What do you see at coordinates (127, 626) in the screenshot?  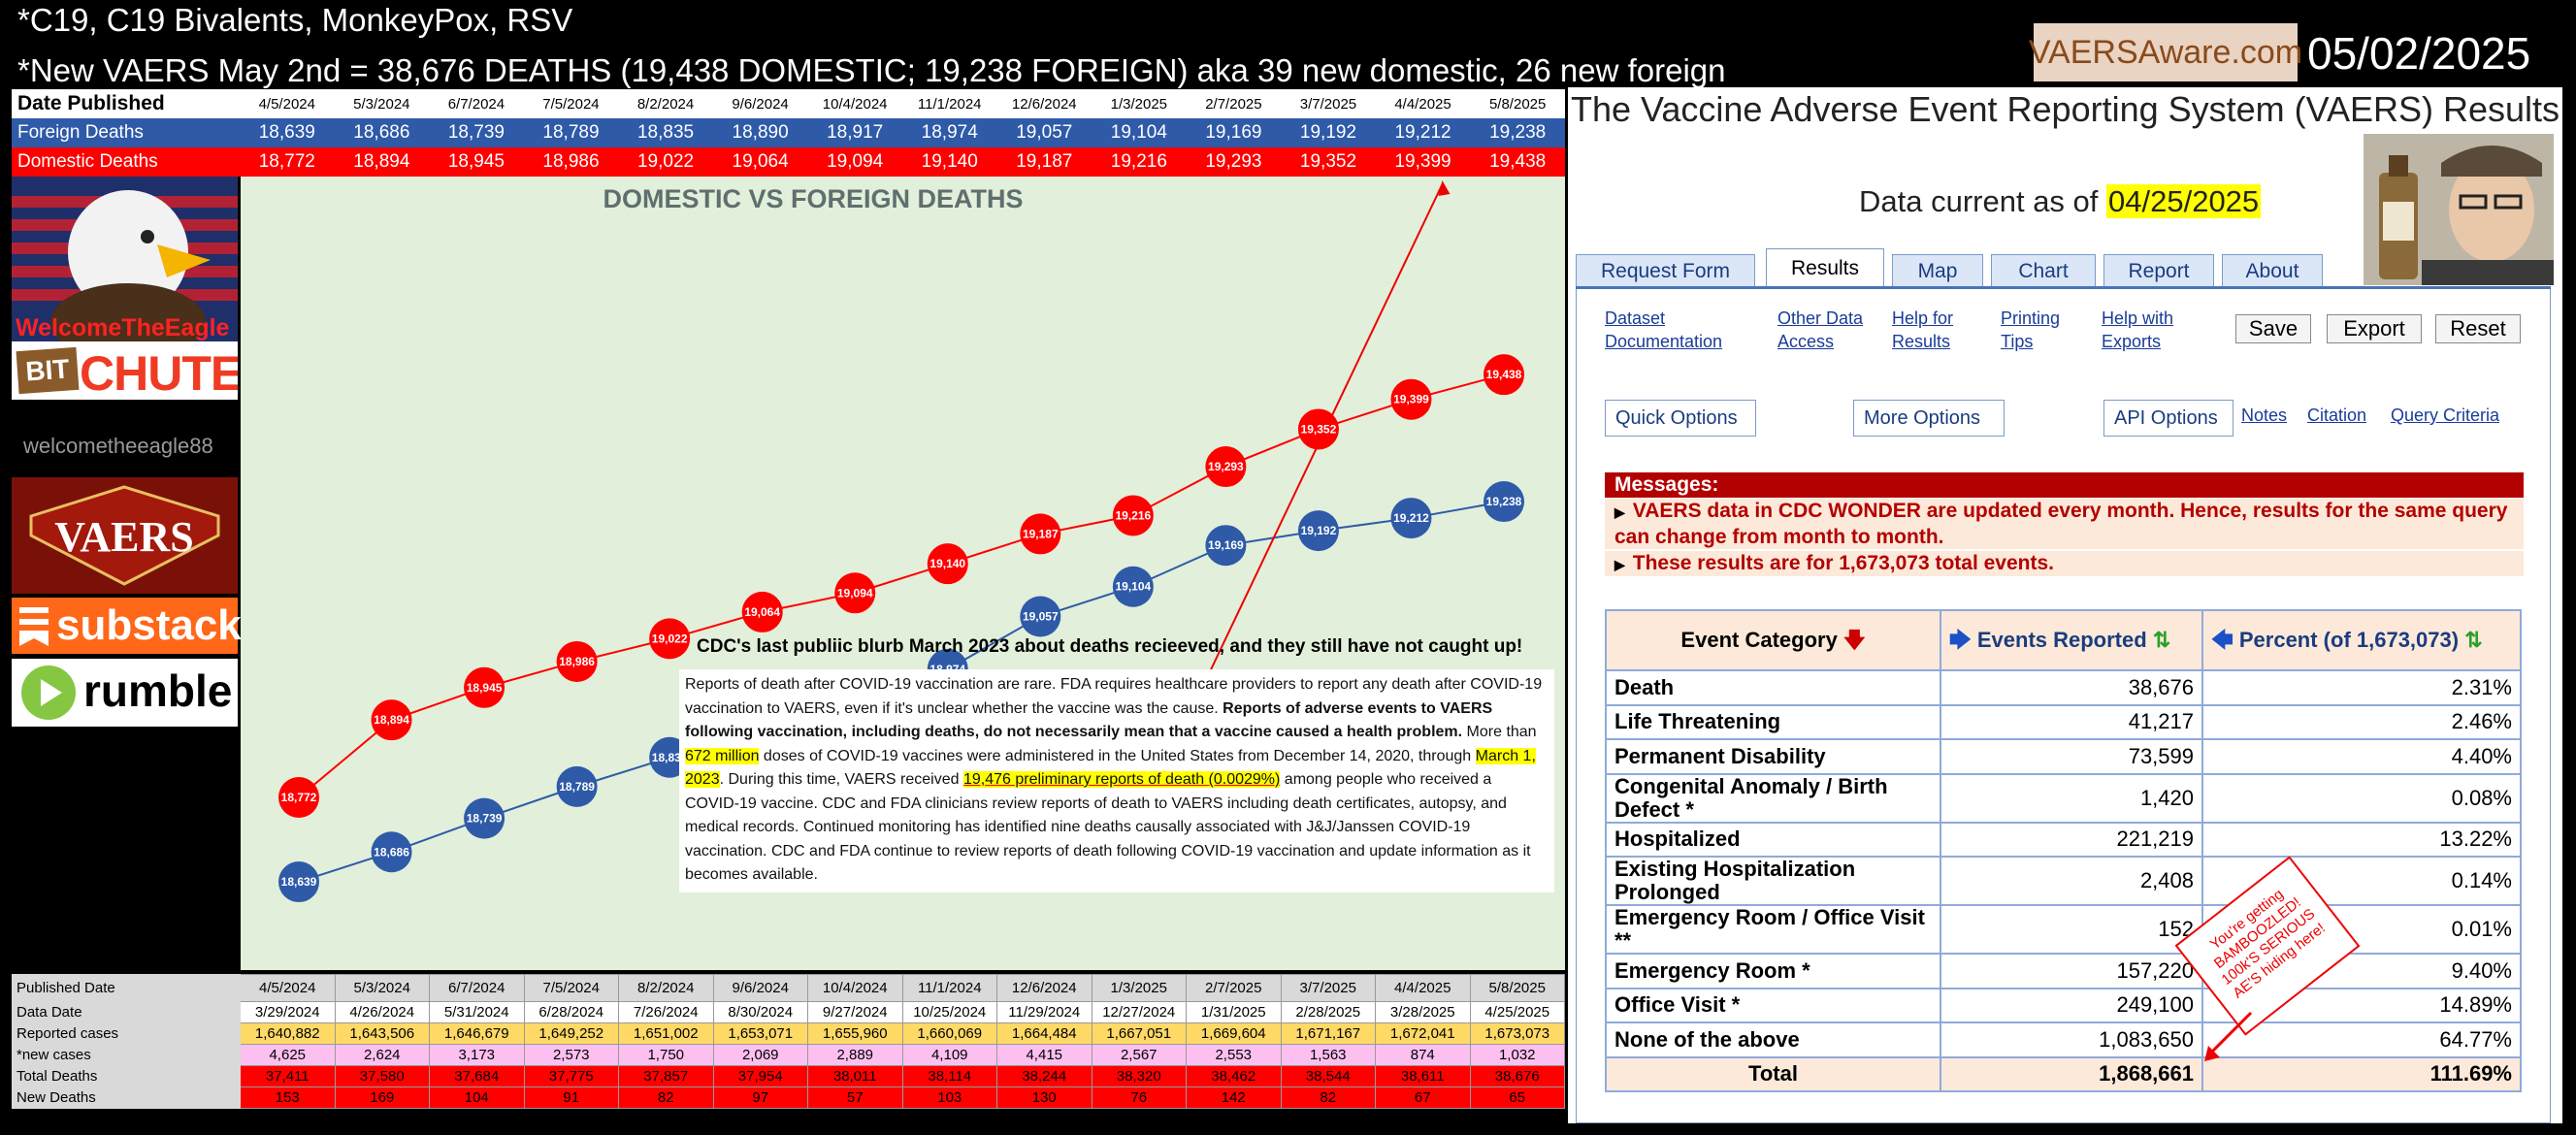 I see `substack-logo: substack` at bounding box center [127, 626].